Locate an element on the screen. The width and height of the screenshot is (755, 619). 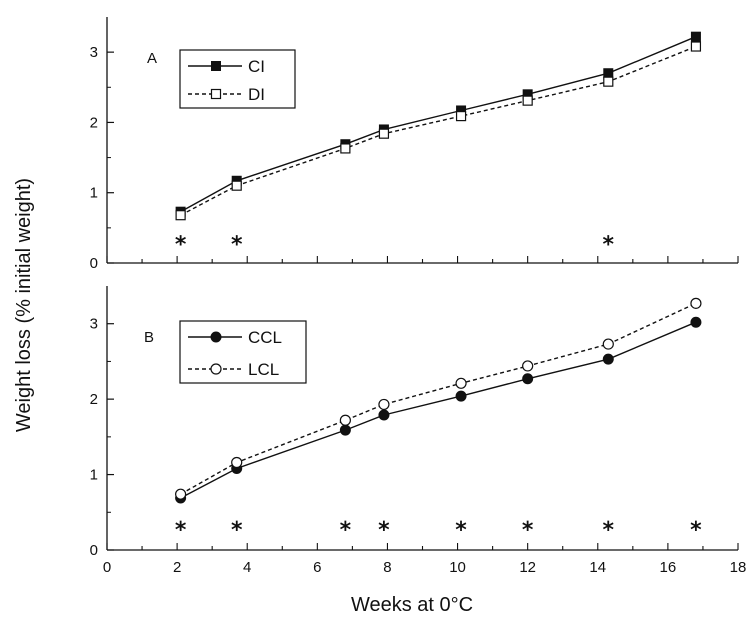
legend: CCL LCL is located at coordinates (243, 352).